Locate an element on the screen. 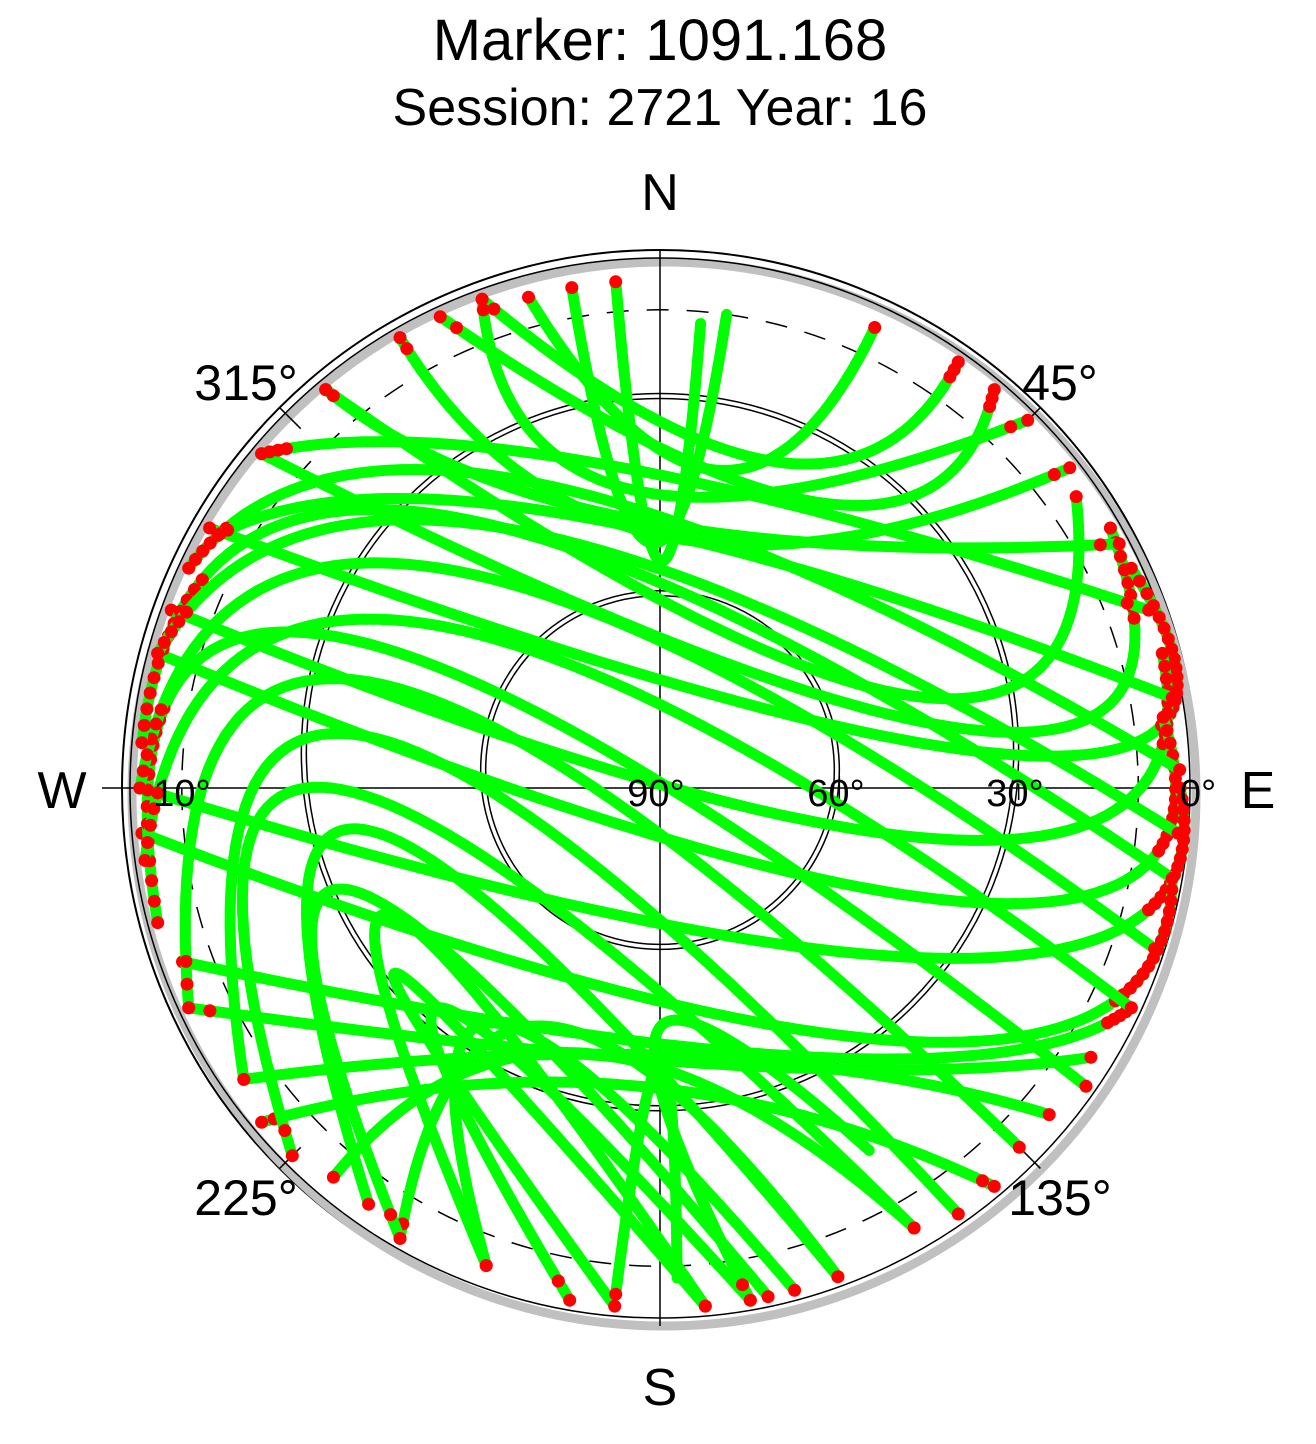 The image size is (1316, 1444). azimuth-label-45: 45° is located at coordinates (1060, 383).